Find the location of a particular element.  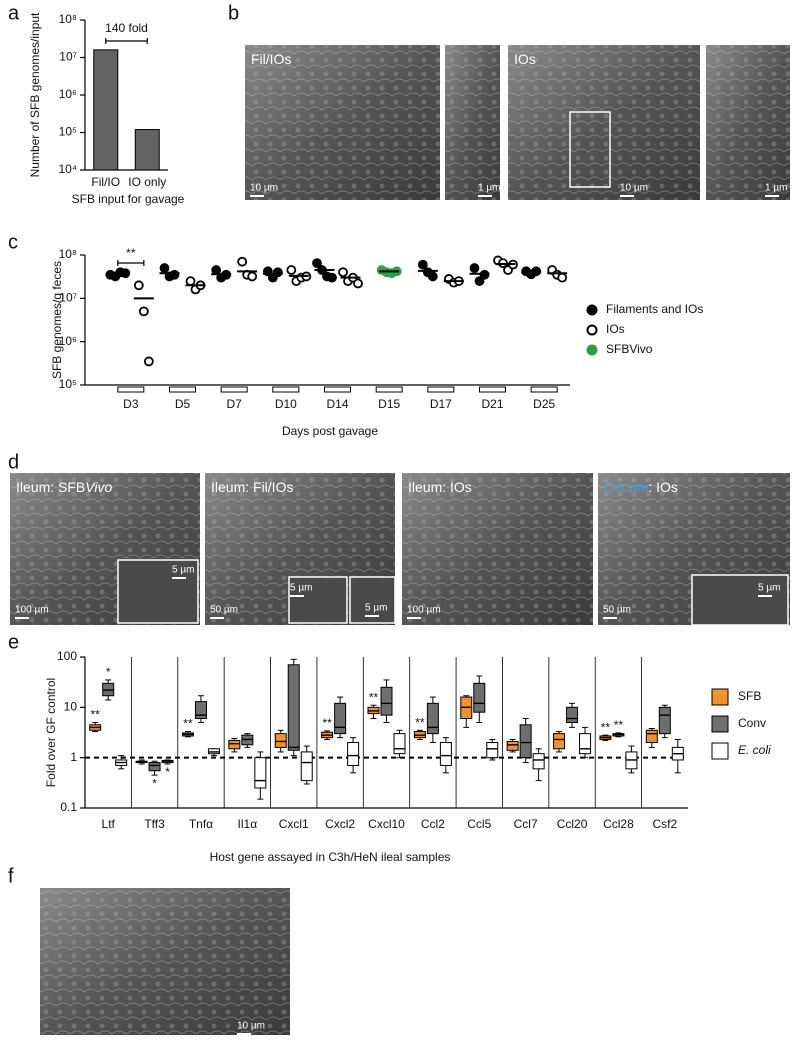

y-tick-label: 10⁵ is located at coordinates (68, 384).